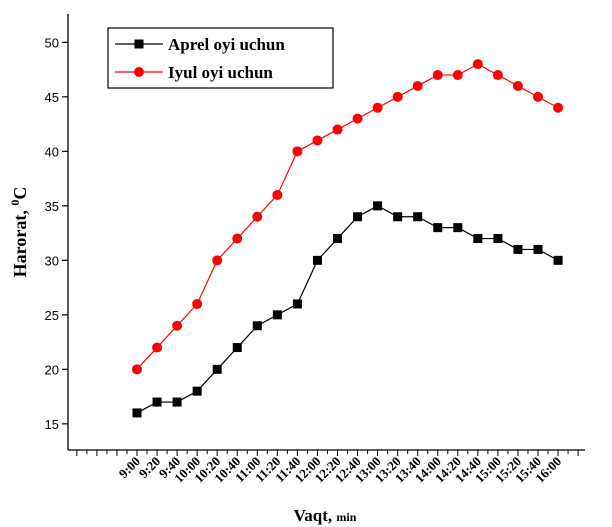  Describe the element at coordinates (346, 517) in the screenshot. I see `x-label-unit: min` at that location.